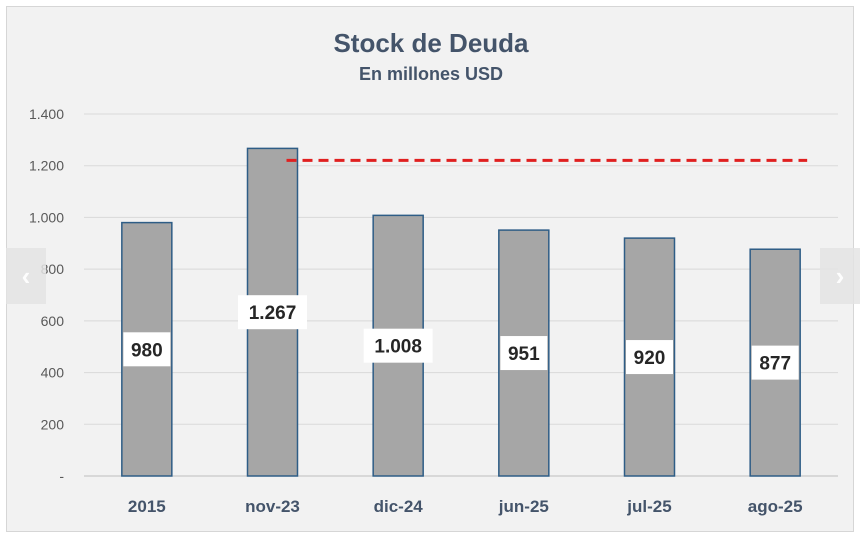  I want to click on data-label: 951, so click(524, 354).